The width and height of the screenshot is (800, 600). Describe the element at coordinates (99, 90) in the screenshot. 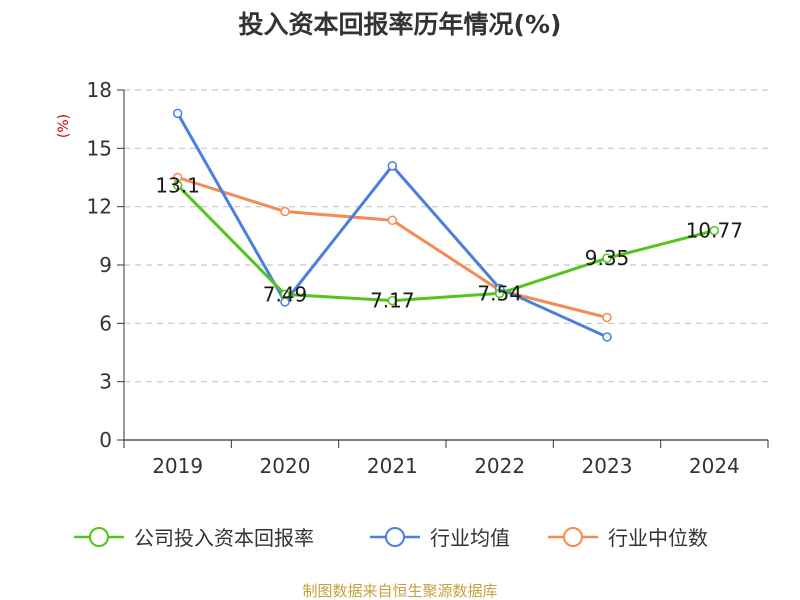

I see `y-tick-label: 18` at that location.